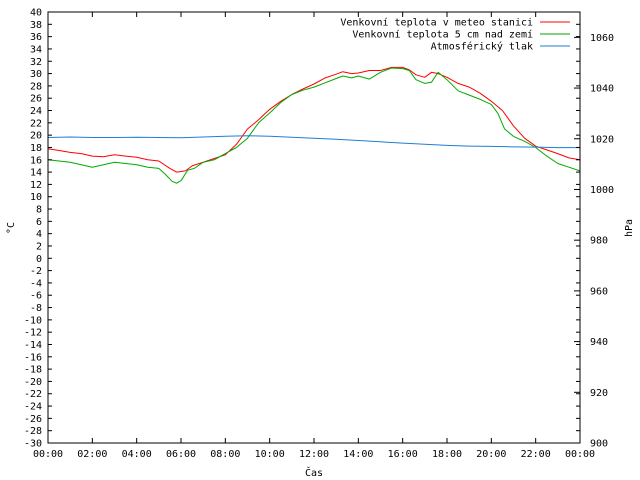  Describe the element at coordinates (536, 454) in the screenshot. I see `x-tick-label: 22:00` at that location.